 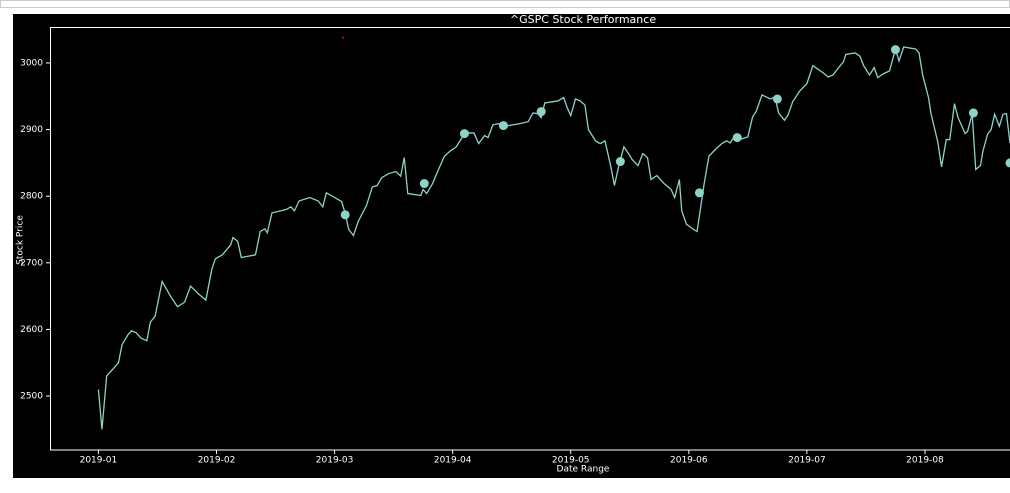 I want to click on x-tick-label: 2019-08, so click(x=925, y=461).